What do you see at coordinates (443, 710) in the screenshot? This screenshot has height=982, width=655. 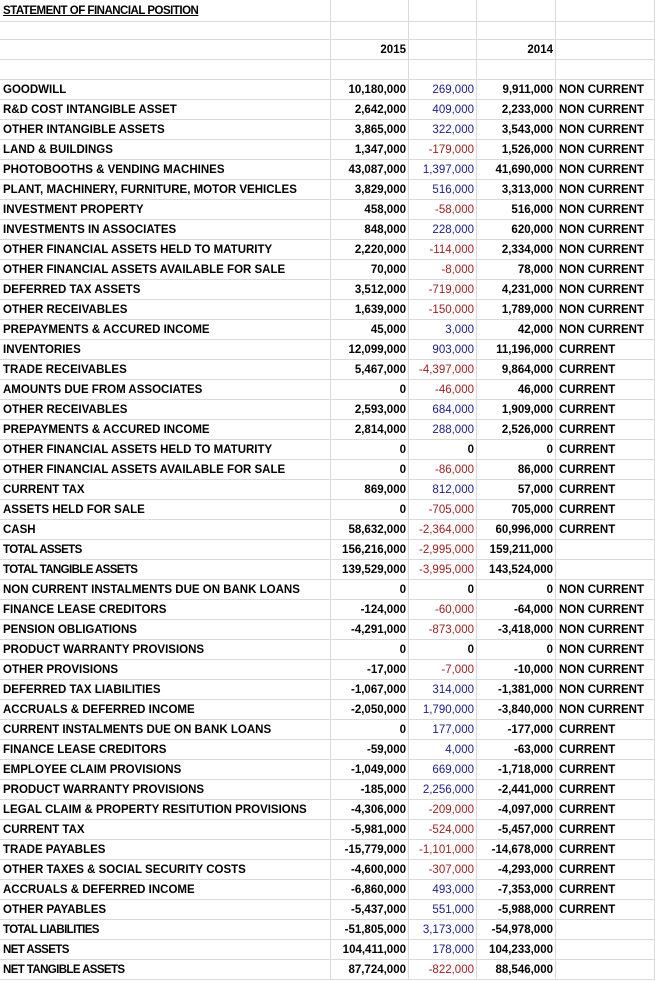 I see `change-value: 1,790,000` at bounding box center [443, 710].